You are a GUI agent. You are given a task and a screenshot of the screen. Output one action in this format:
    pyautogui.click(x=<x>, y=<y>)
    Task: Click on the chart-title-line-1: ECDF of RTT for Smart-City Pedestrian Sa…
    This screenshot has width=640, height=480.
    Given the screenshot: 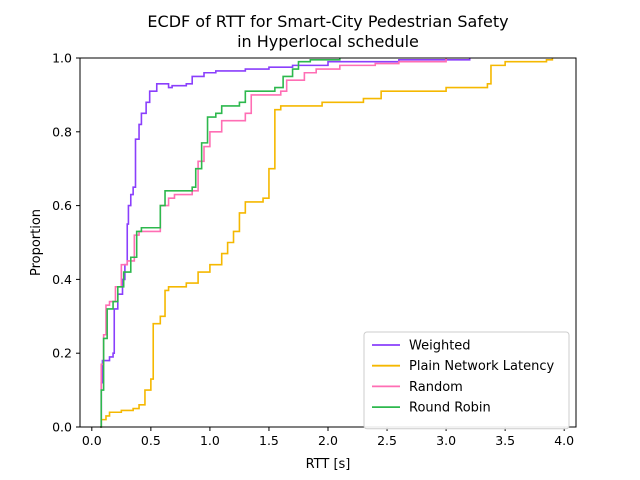 What is the action you would take?
    pyautogui.click(x=327, y=21)
    